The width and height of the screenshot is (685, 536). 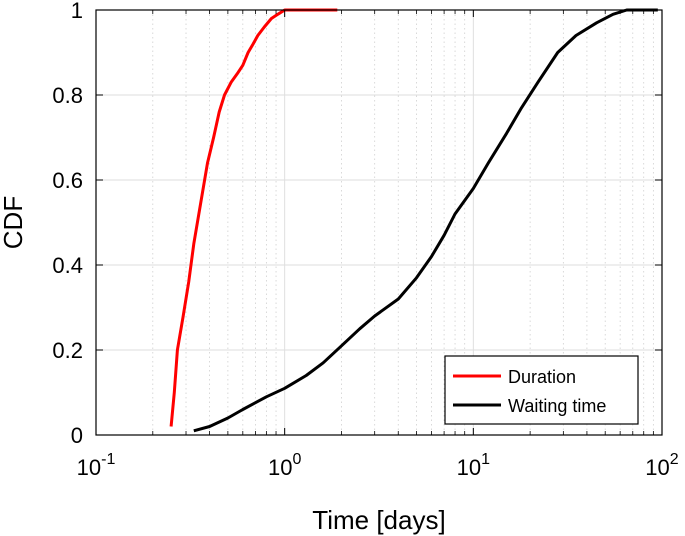 I want to click on legend-label: Waiting time, so click(x=557, y=406).